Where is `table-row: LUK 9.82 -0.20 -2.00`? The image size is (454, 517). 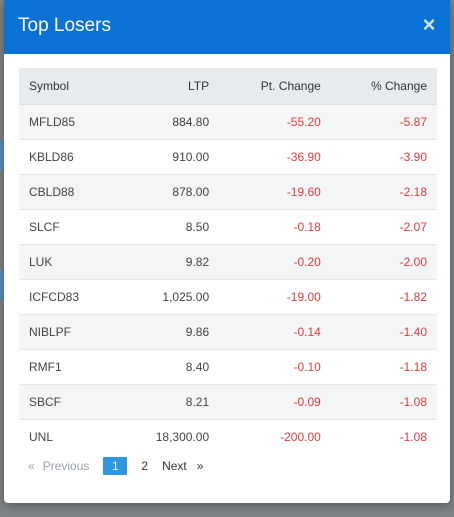 table-row: LUK 9.82 -0.20 -2.00 is located at coordinates (228, 261).